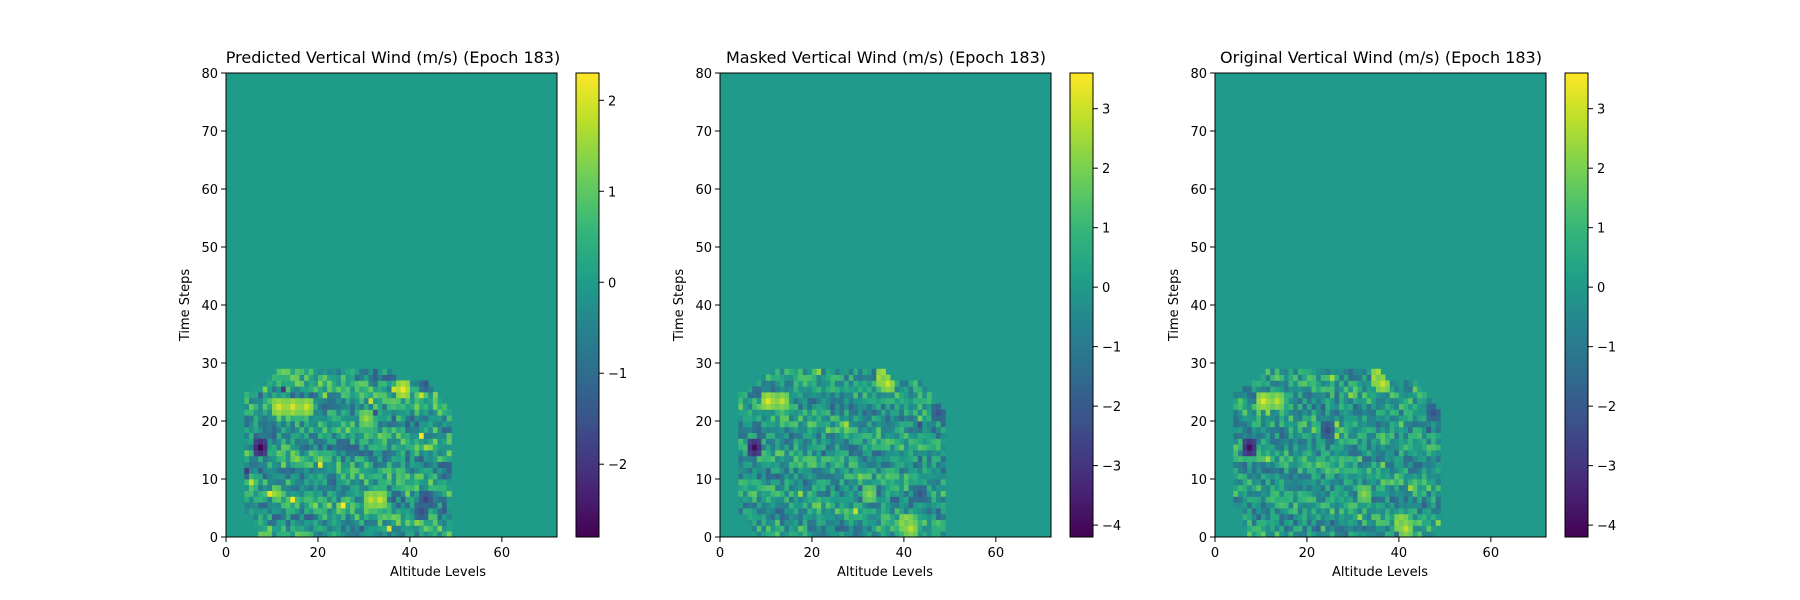 This screenshot has height=600, width=1800. I want to click on y-tick-label: 10, so click(209, 480).